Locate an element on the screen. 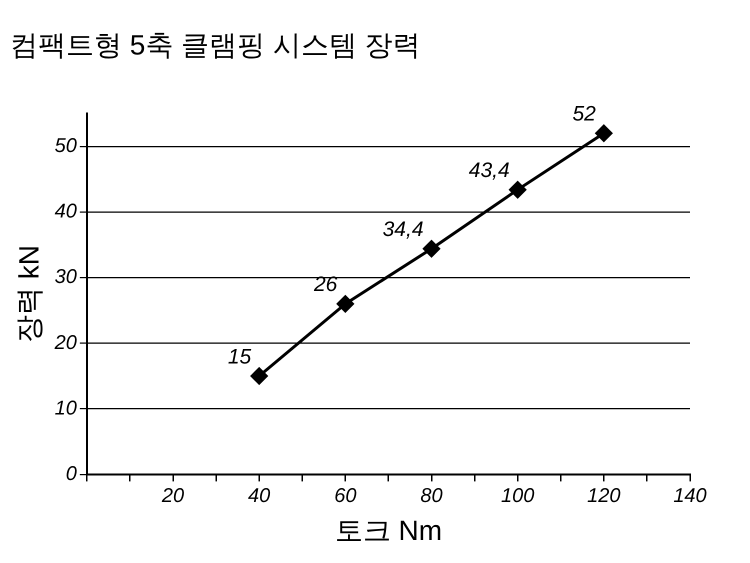  x-tick-label: 60 is located at coordinates (345, 495).